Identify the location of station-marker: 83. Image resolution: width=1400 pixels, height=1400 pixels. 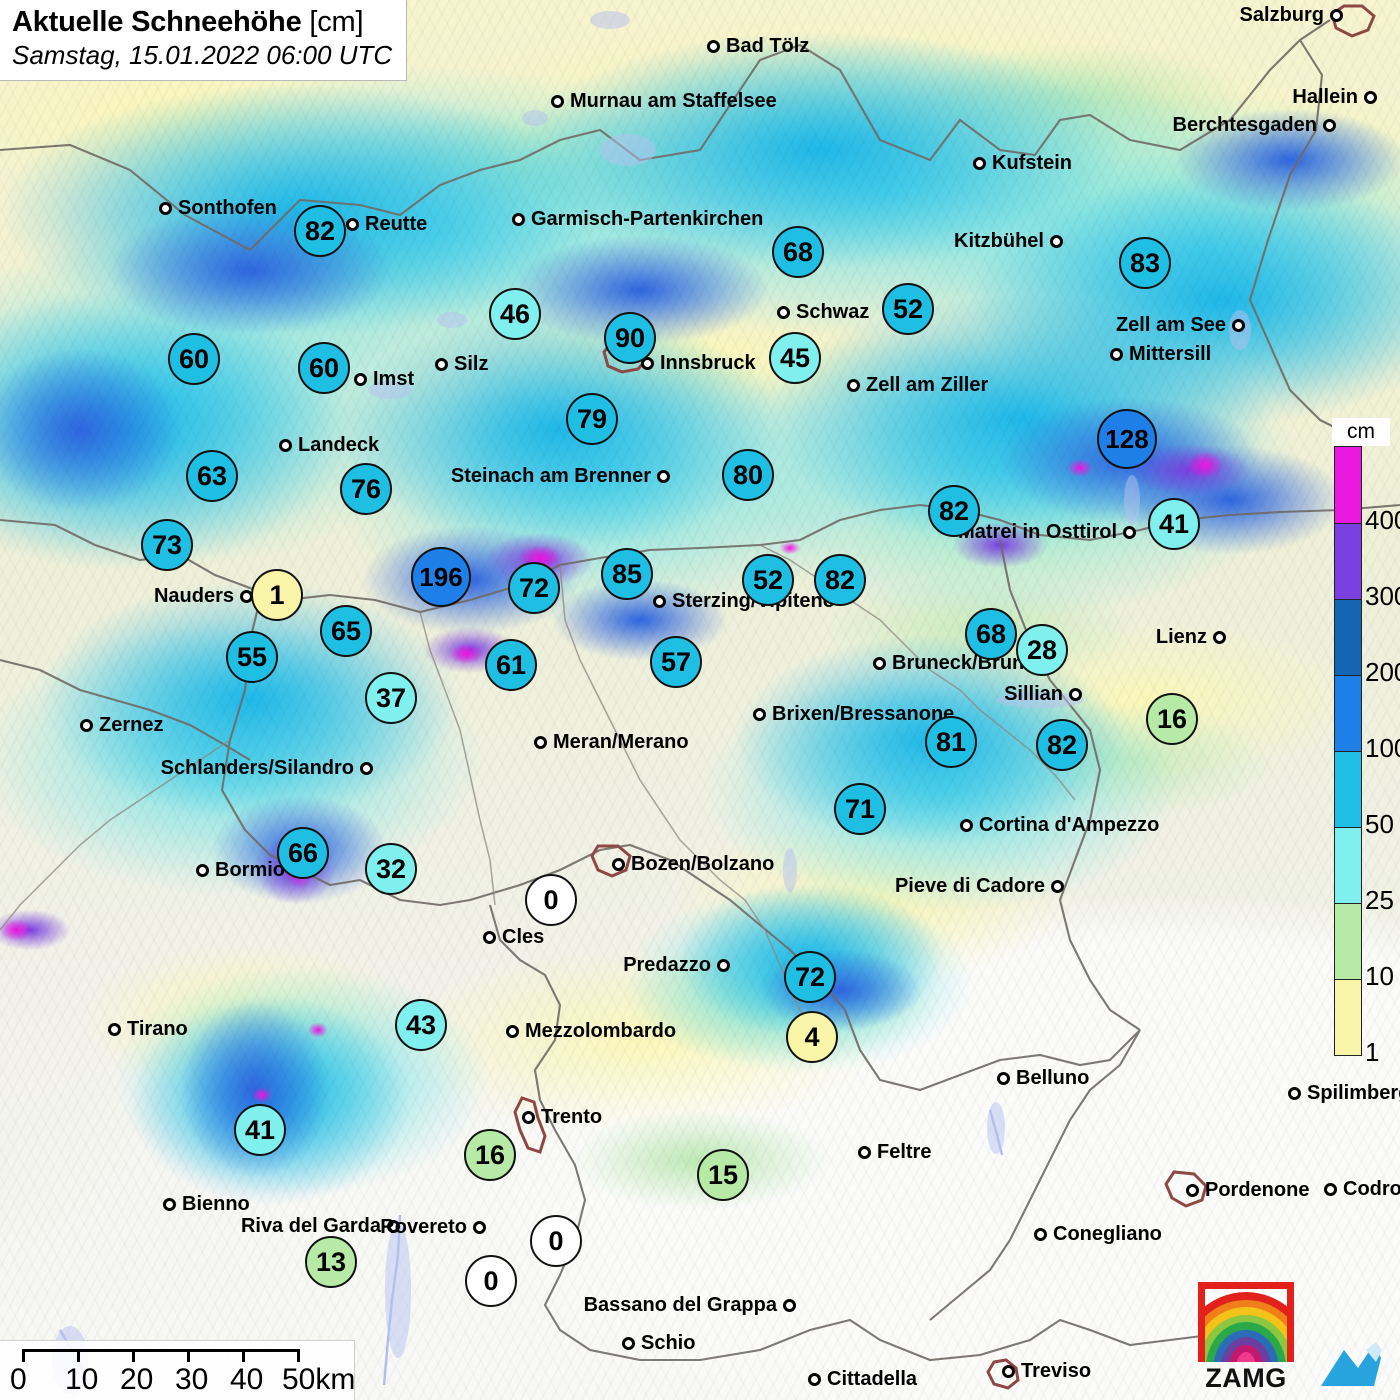
(1145, 263).